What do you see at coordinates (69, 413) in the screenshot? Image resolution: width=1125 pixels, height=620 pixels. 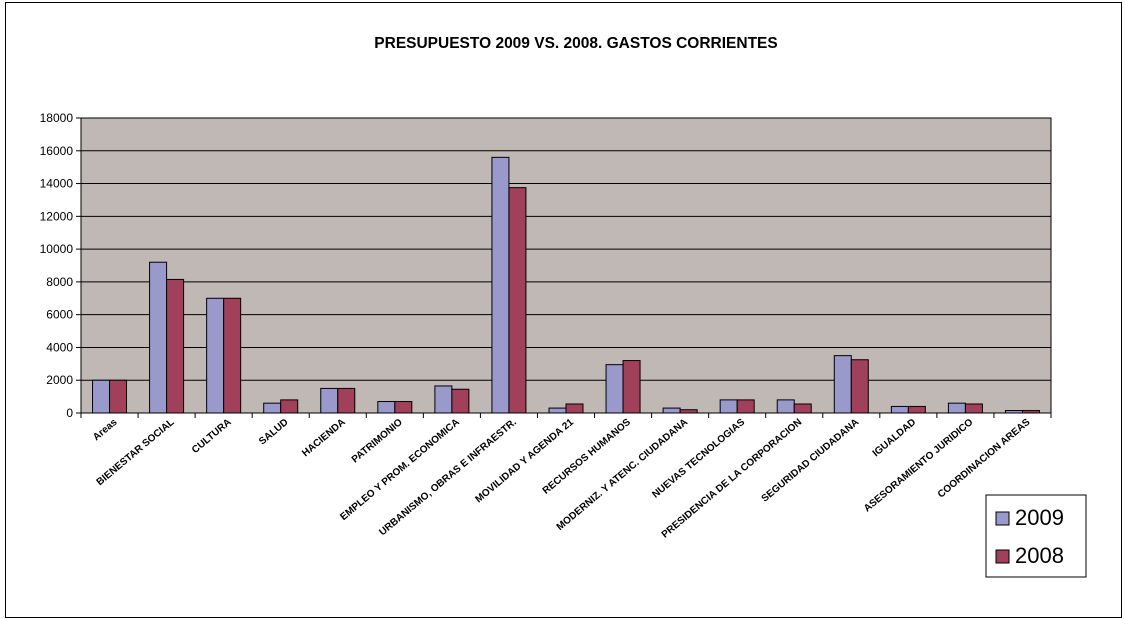 I see `y-tick-label: 0` at bounding box center [69, 413].